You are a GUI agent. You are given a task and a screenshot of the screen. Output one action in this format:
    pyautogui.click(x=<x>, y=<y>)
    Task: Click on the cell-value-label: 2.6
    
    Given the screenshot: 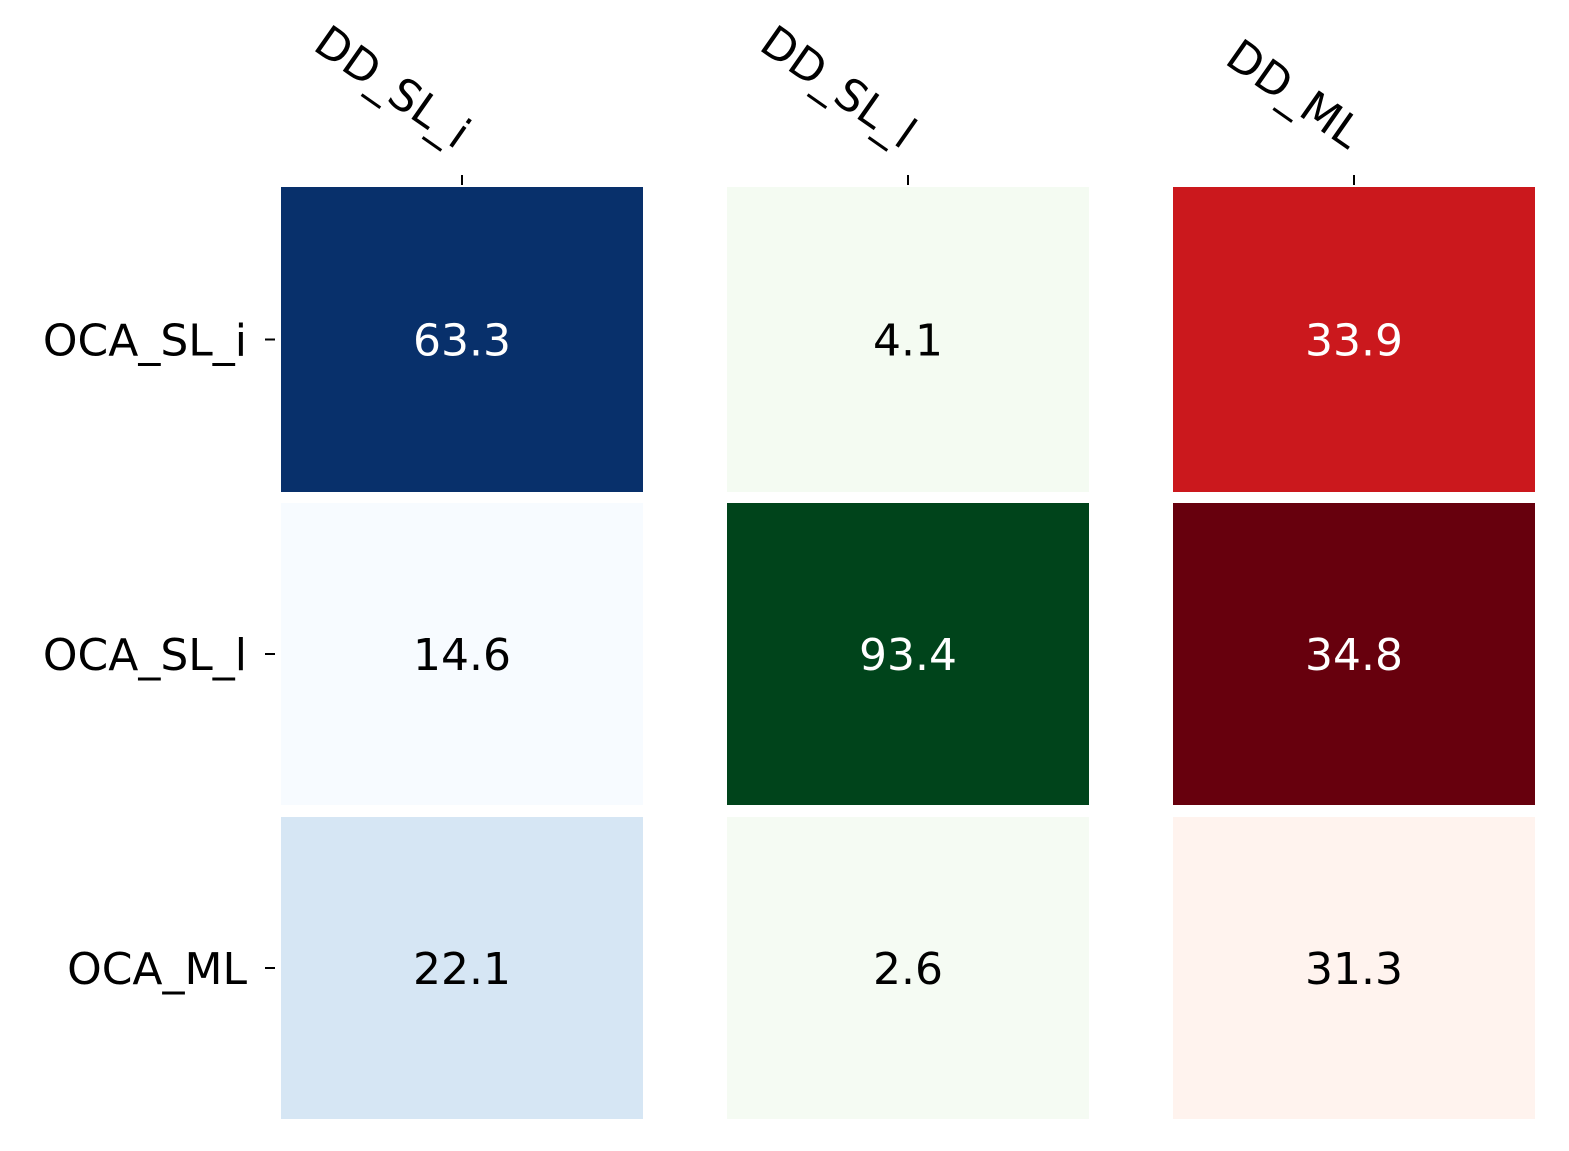 What is the action you would take?
    pyautogui.click(x=908, y=969)
    